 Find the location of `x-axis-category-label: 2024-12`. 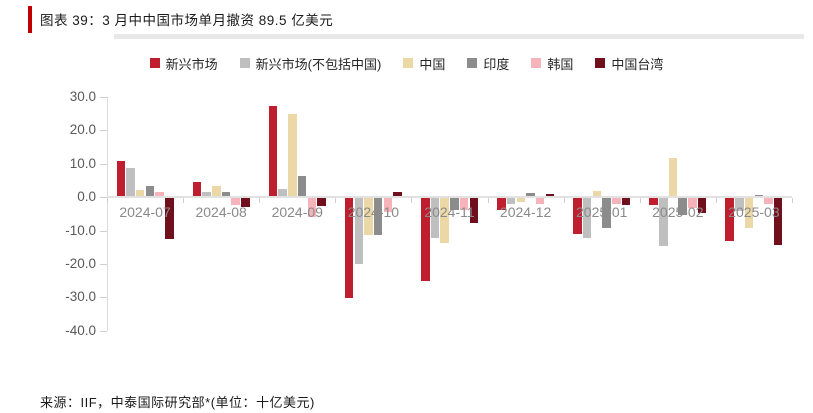

x-axis-category-label: 2024-12 is located at coordinates (525, 212).